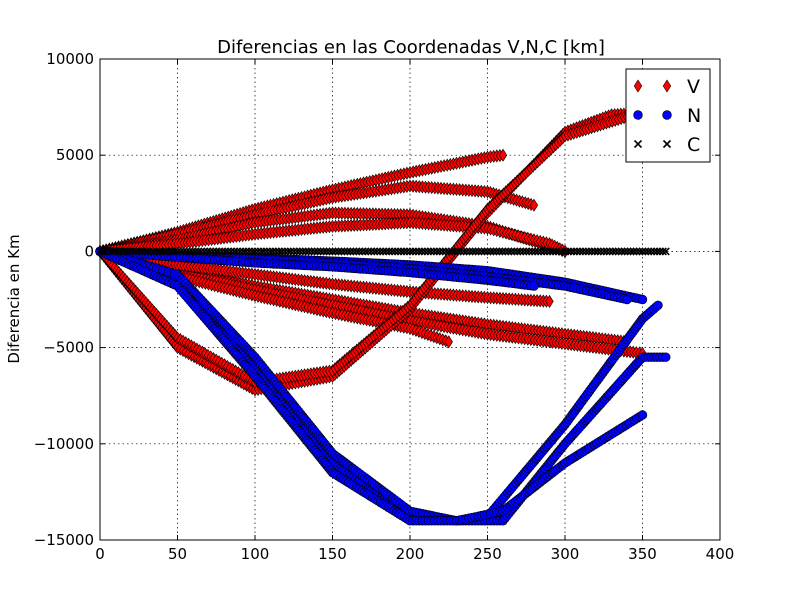 The image size is (800, 600). I want to click on y-axis-label: Diferencia en Km, so click(14, 298).